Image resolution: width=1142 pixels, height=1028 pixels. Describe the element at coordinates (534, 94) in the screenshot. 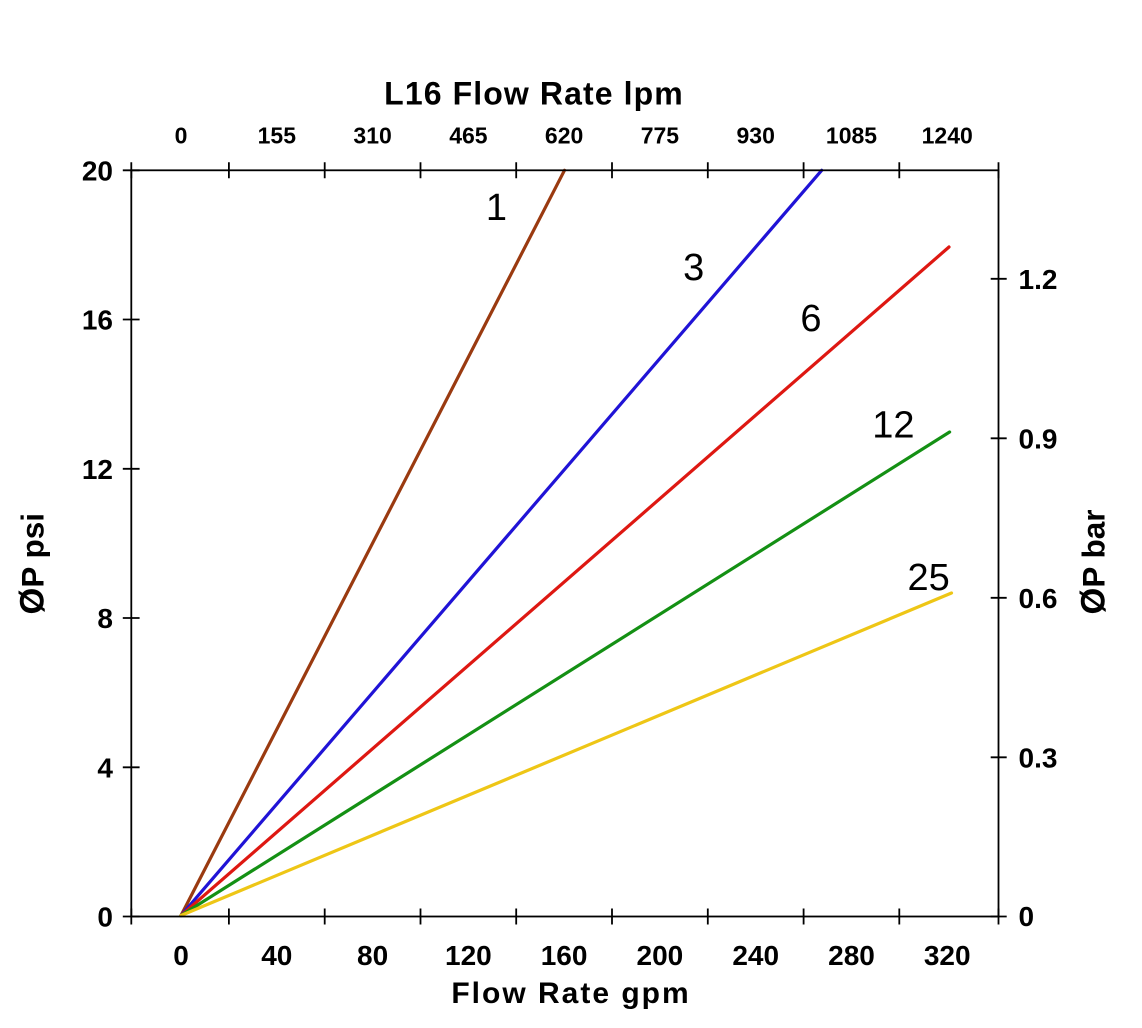

I see `svg-text: L16 Flow Rate lpm` at that location.